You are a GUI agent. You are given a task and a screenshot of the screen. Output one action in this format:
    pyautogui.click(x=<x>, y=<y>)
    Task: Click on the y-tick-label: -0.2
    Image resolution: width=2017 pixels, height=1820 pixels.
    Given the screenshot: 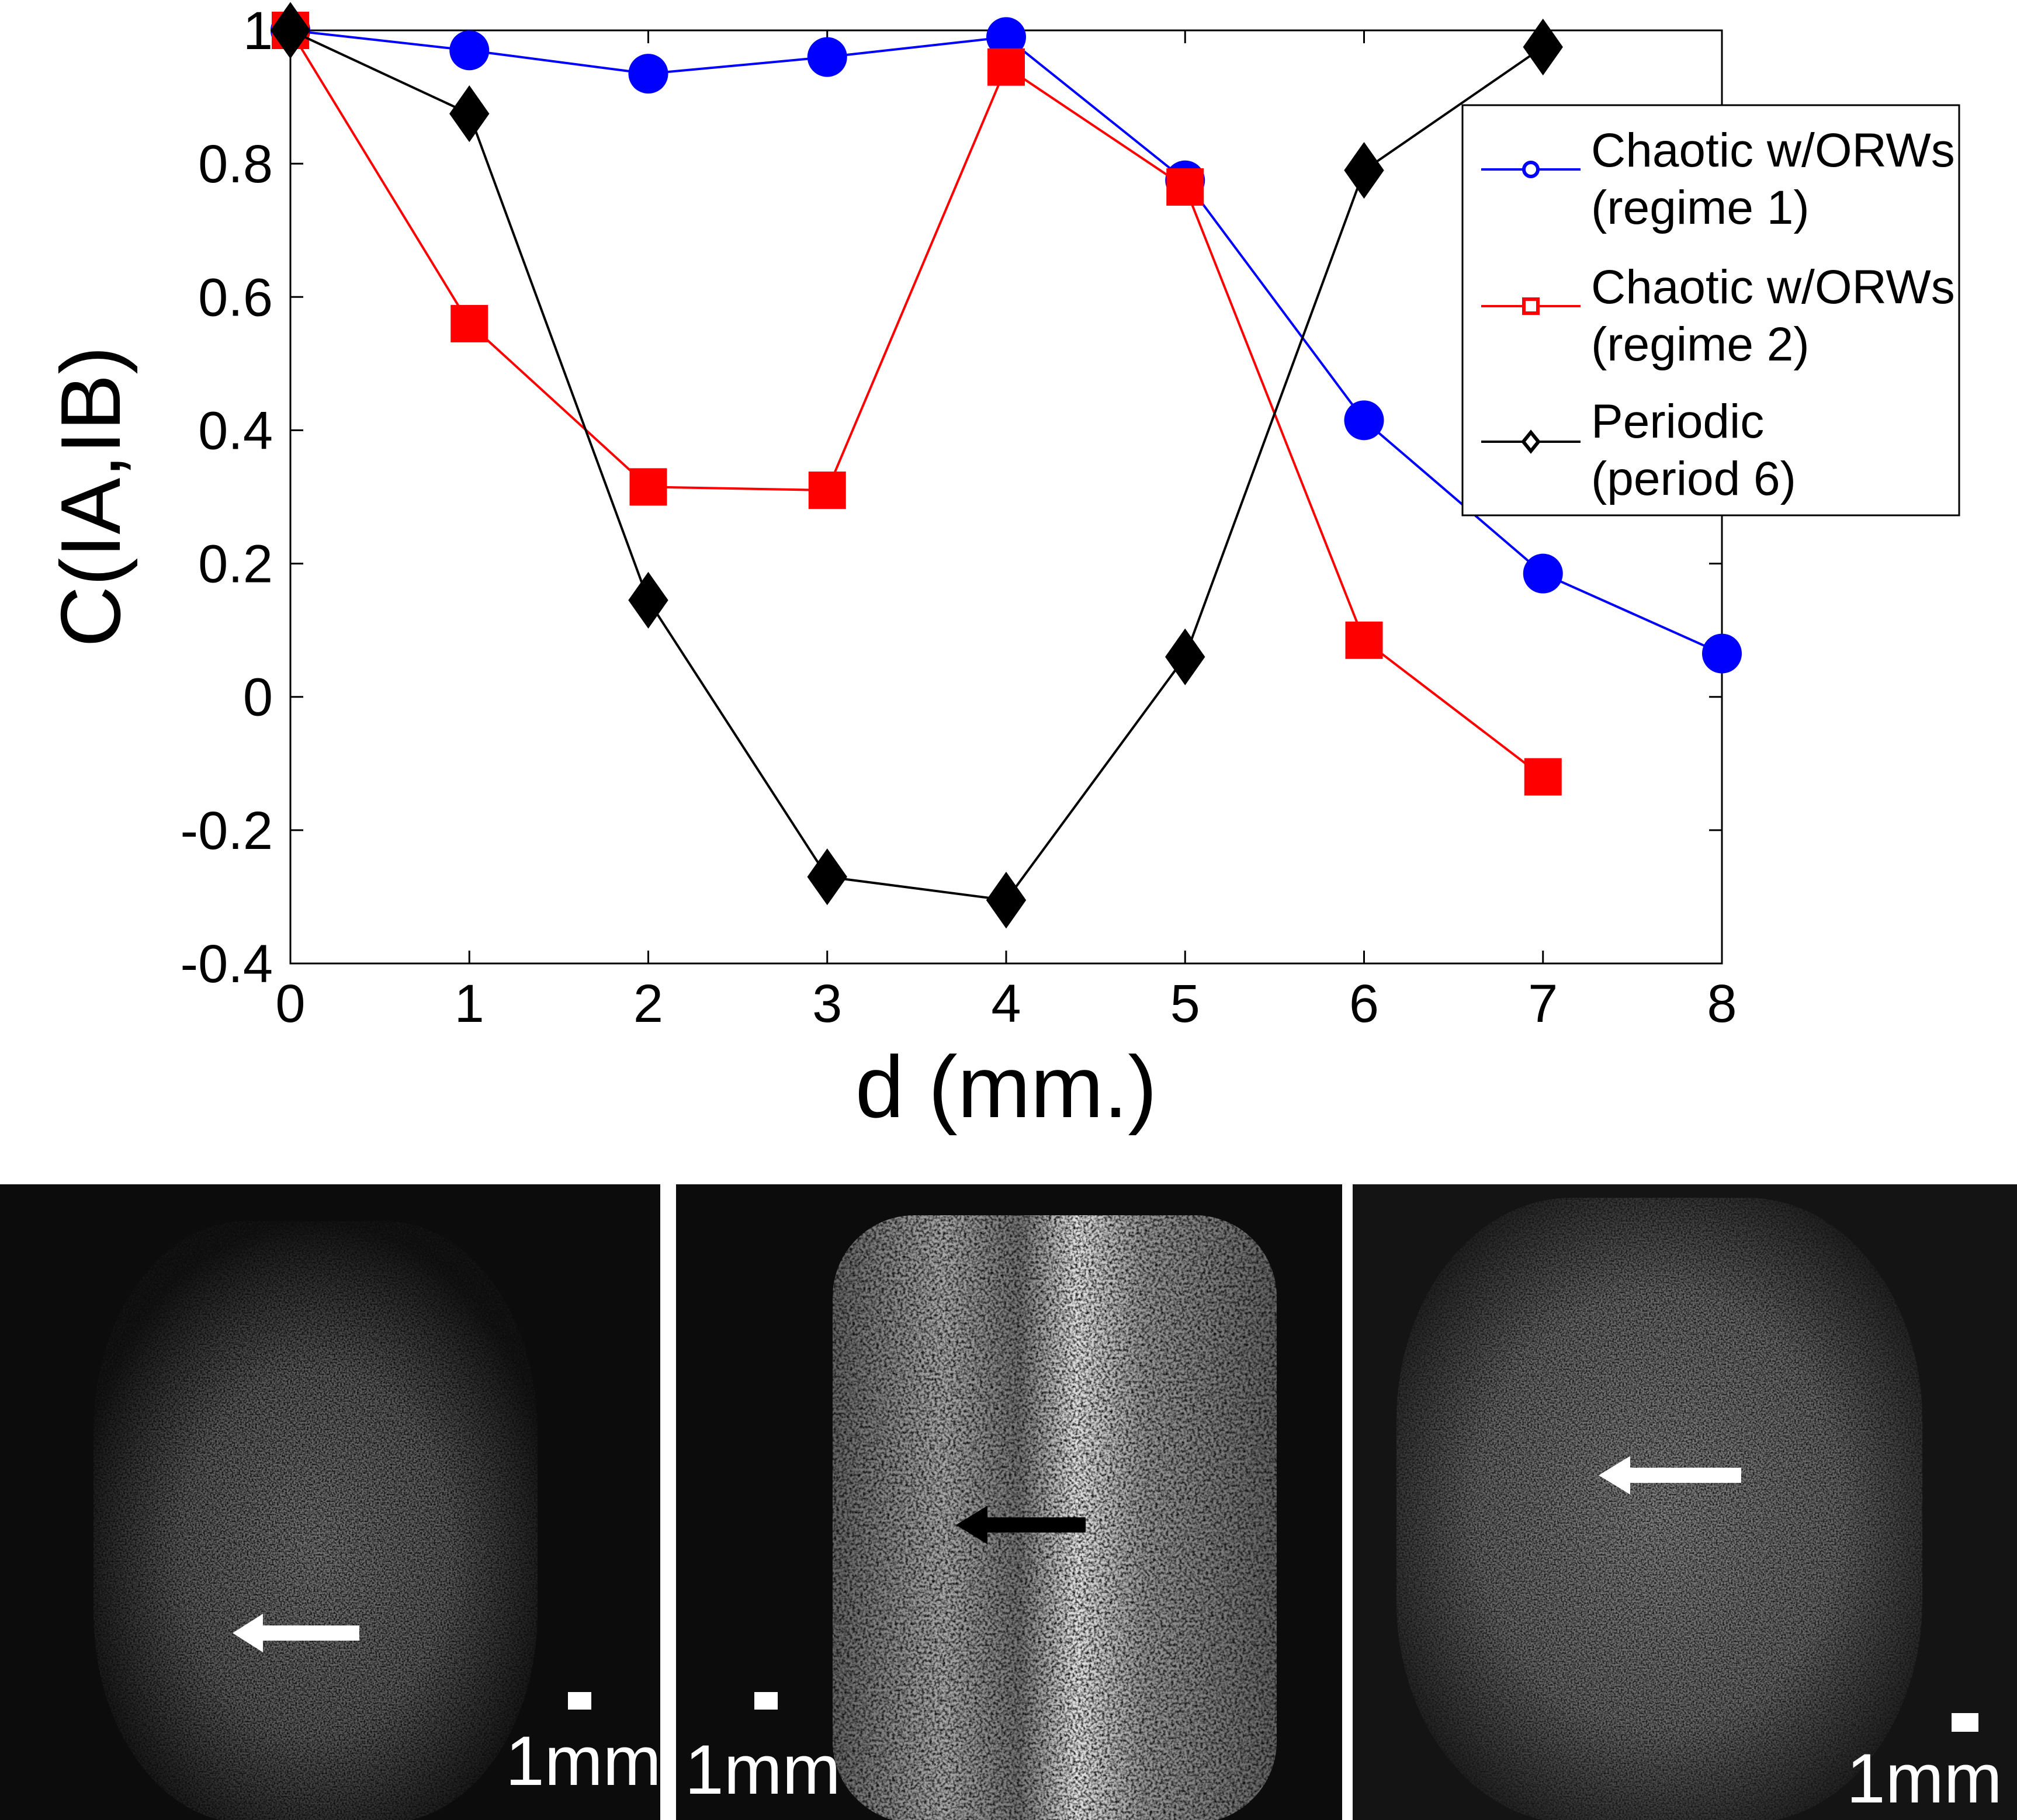 What is the action you would take?
    pyautogui.click(x=226, y=831)
    